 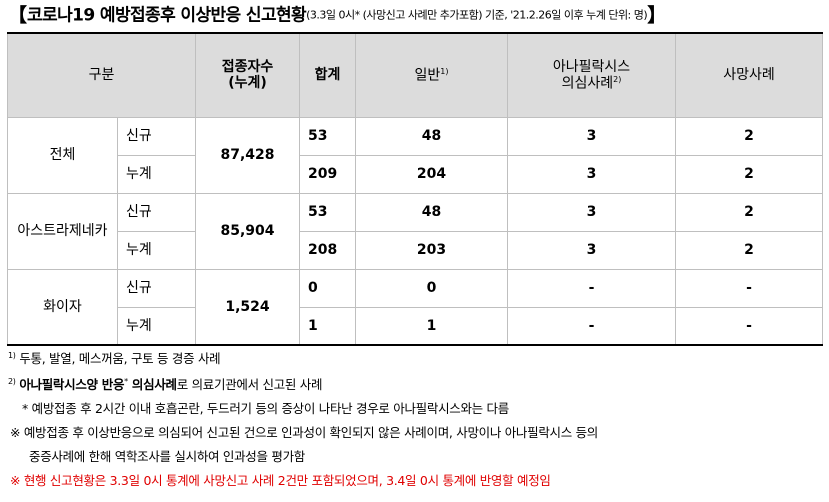 I want to click on header-total: 합계, so click(x=328, y=75).